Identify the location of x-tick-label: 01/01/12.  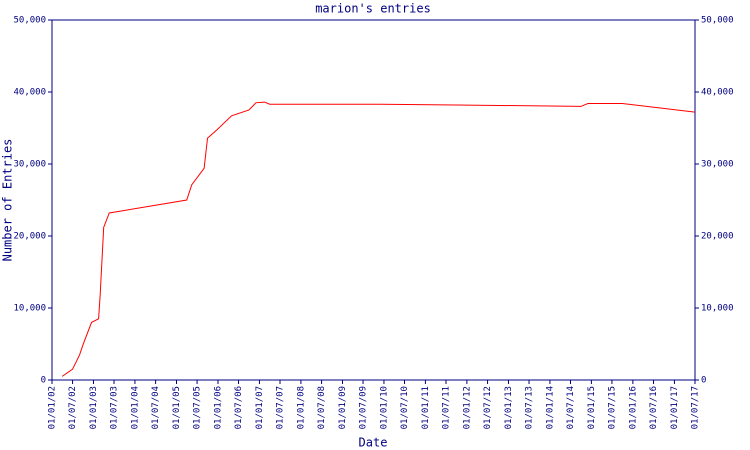
(467, 407).